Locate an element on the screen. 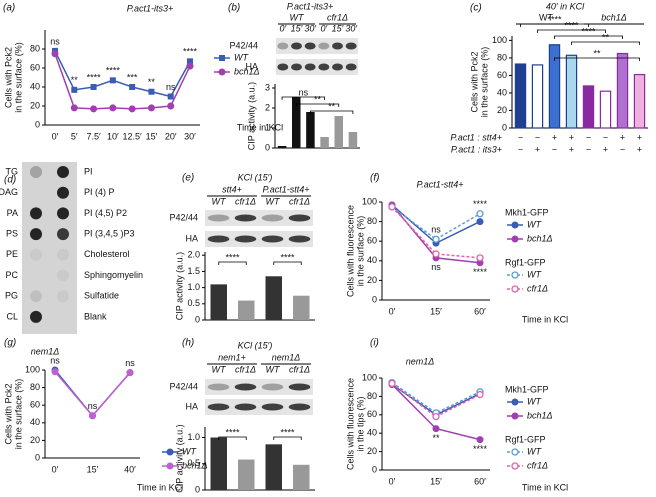 Image resolution: width=656 pixels, height=497 pixels. x-tick-label: 12.5′ is located at coordinates (133, 136).